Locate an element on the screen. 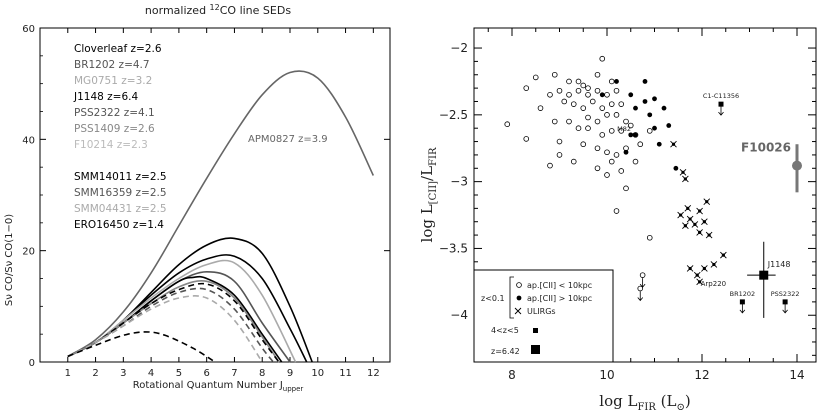 This screenshot has width=830, height=418. apm0827-annotation: APM0827 z=3.9 is located at coordinates (288, 139).